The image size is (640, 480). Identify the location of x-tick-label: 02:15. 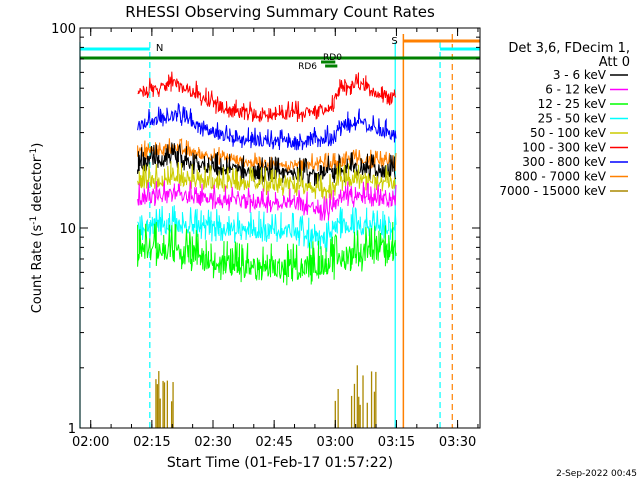
(151, 442).